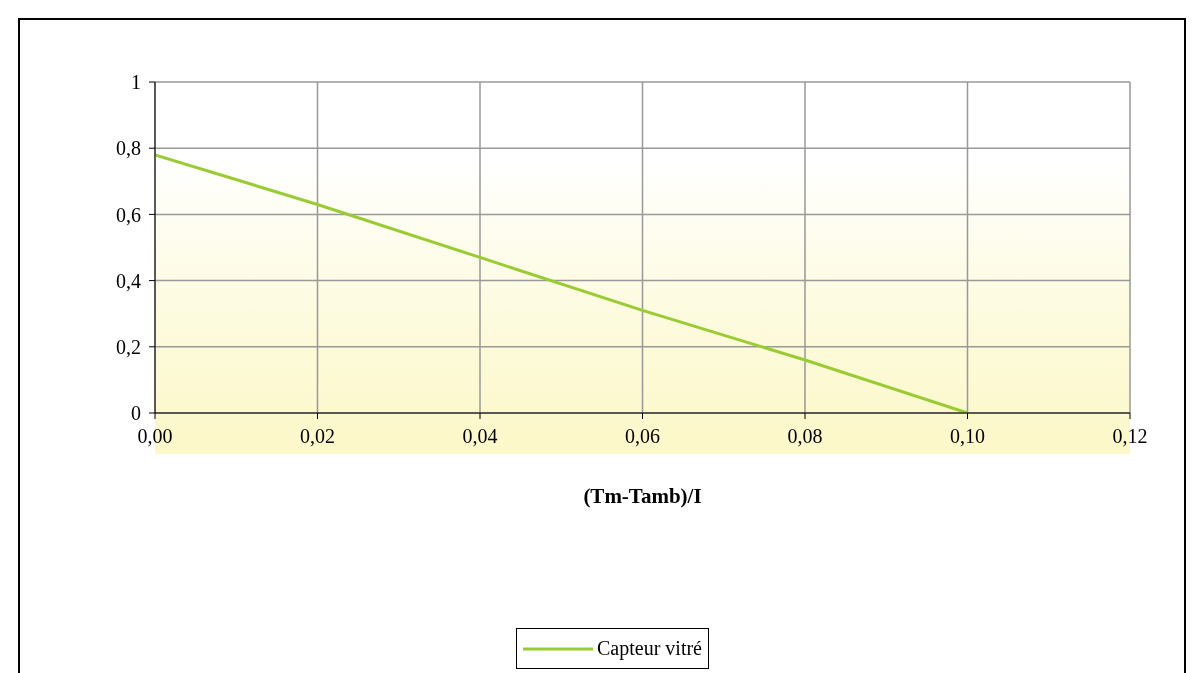 Image resolution: width=1192 pixels, height=673 pixels. Describe the element at coordinates (480, 436) in the screenshot. I see `x-tick-label: 0,04` at that location.